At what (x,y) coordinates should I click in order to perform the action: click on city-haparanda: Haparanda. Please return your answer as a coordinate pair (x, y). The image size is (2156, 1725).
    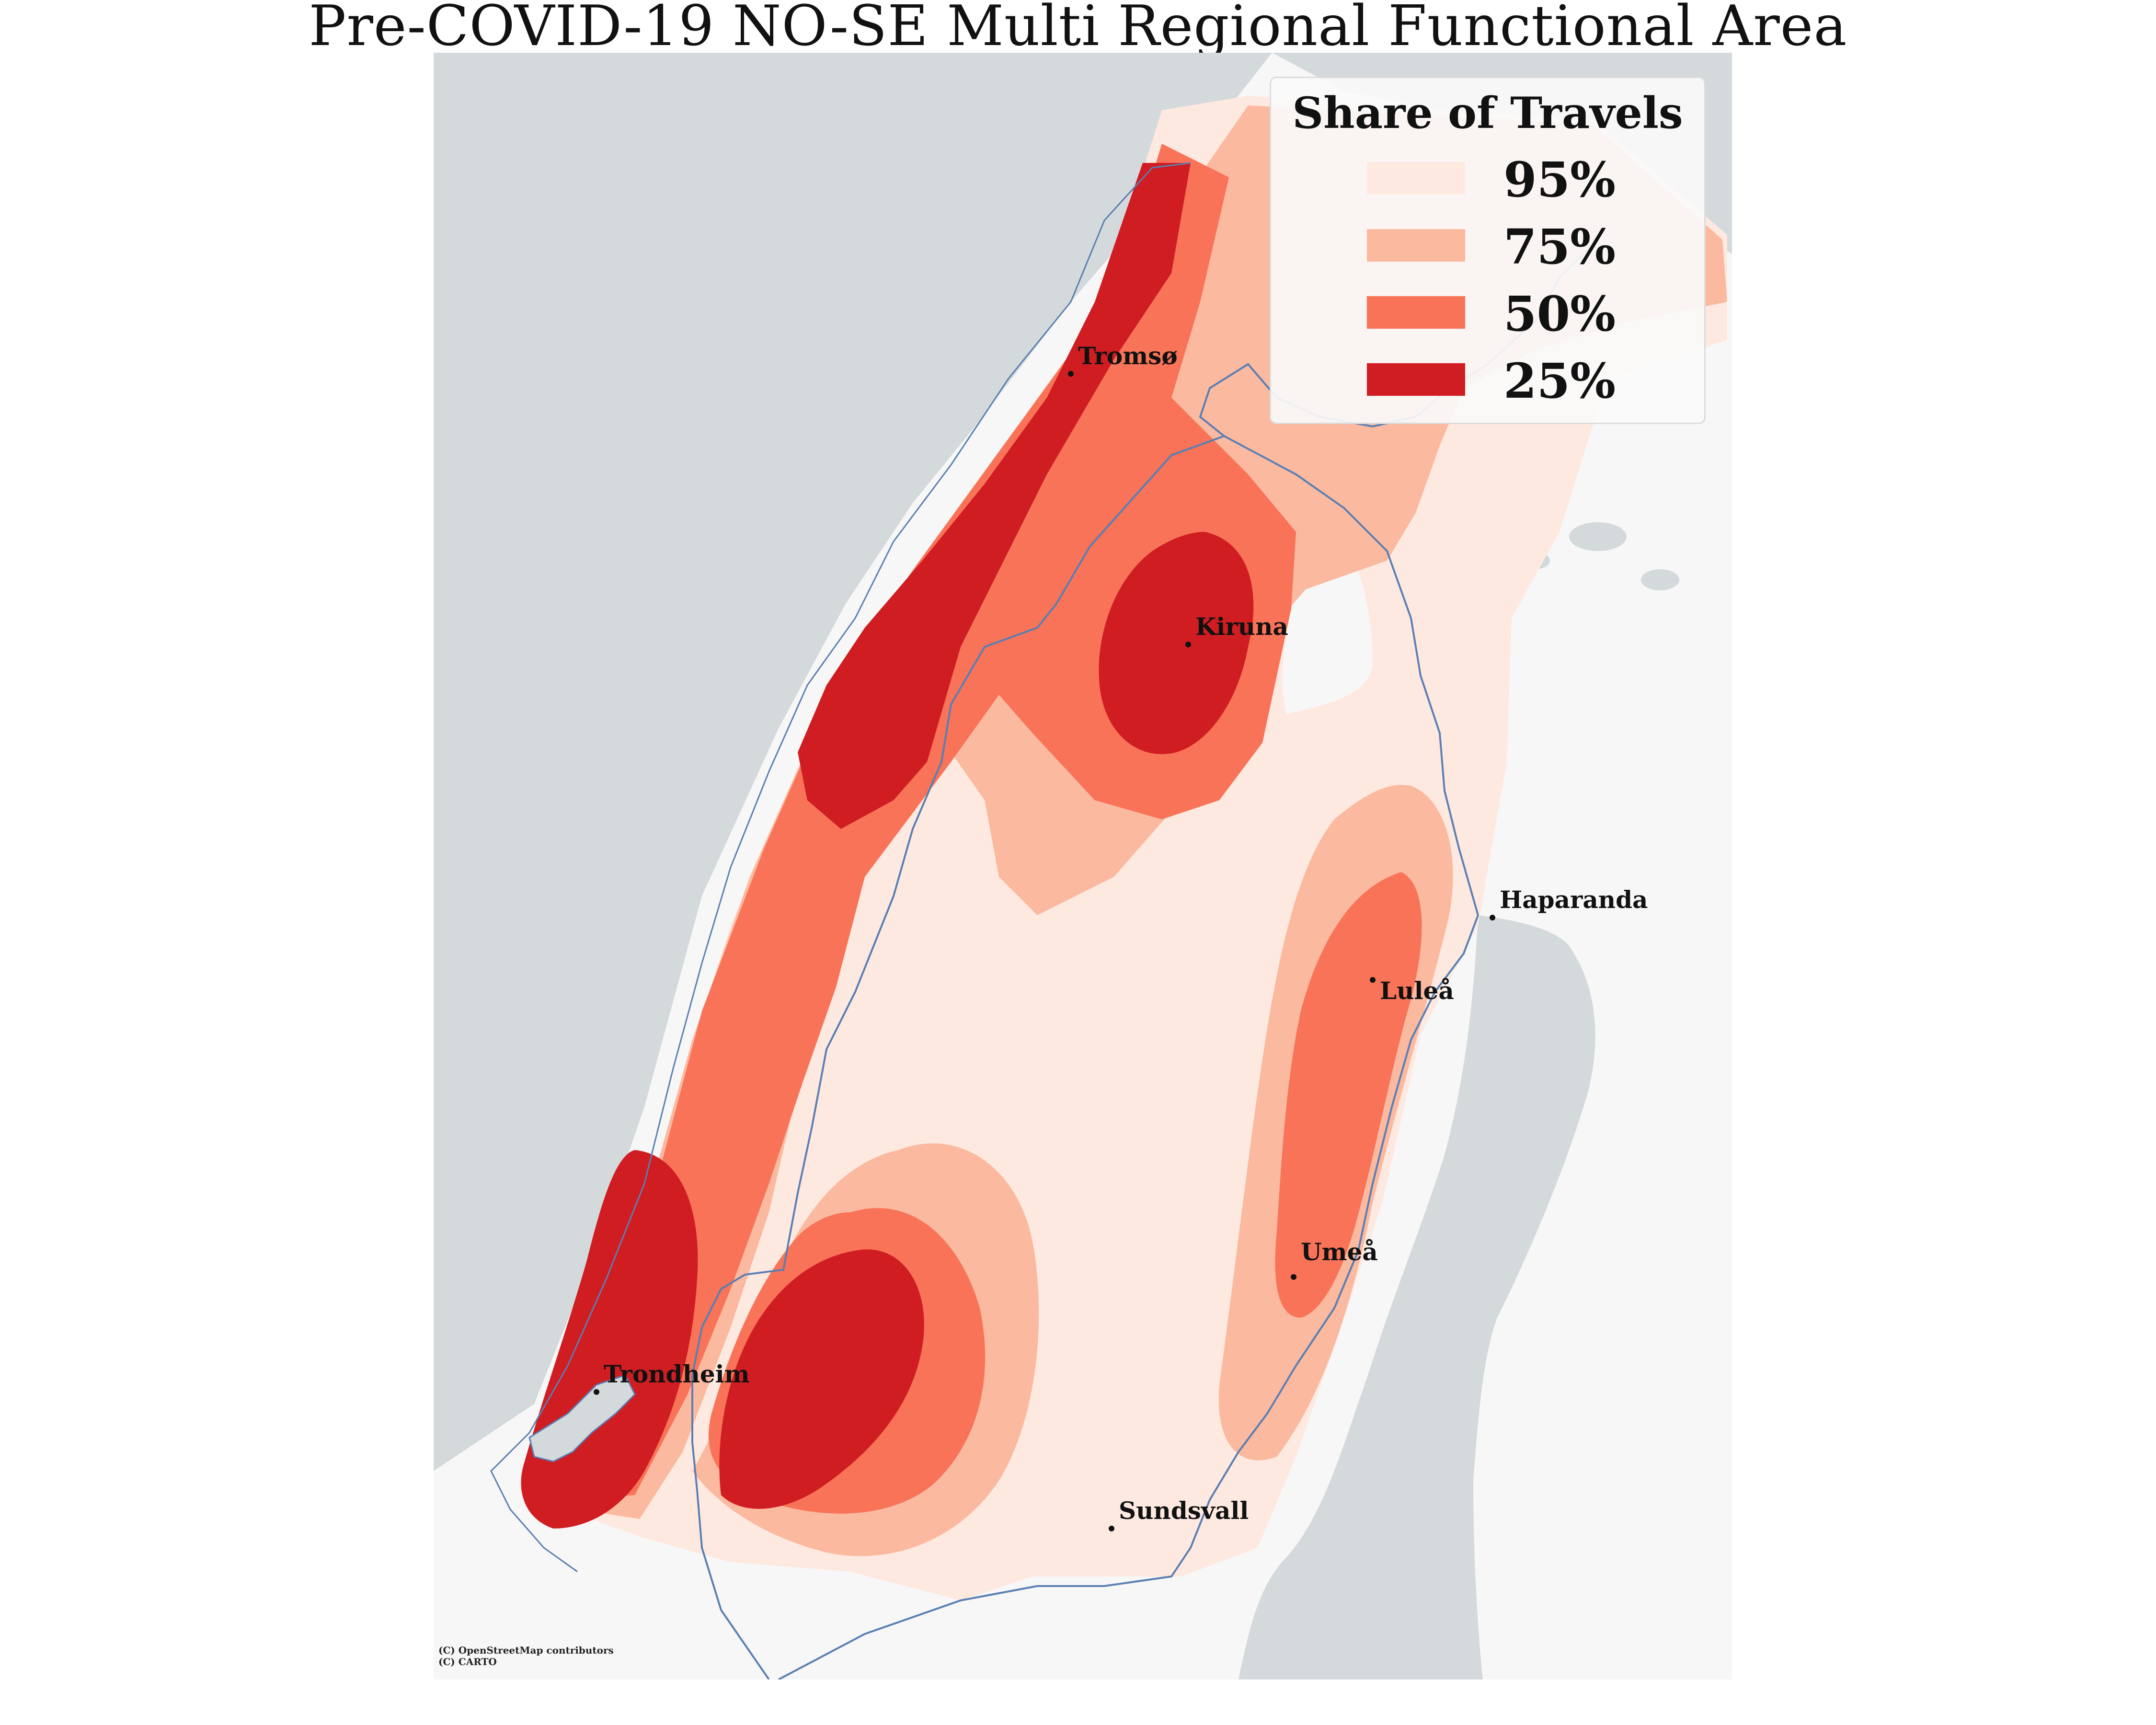
    Looking at the image, I should click on (1569, 903).